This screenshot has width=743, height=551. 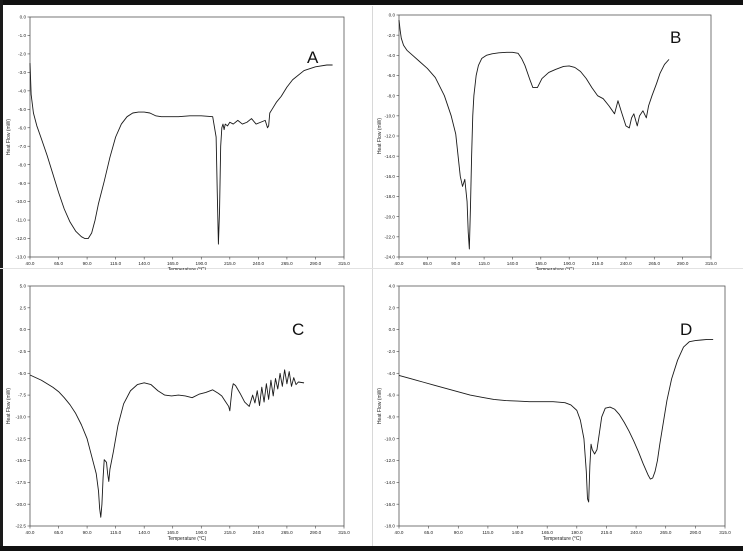 What do you see at coordinates (21, 417) in the screenshot?
I see `y-tick-label-c: -10.0` at bounding box center [21, 417].